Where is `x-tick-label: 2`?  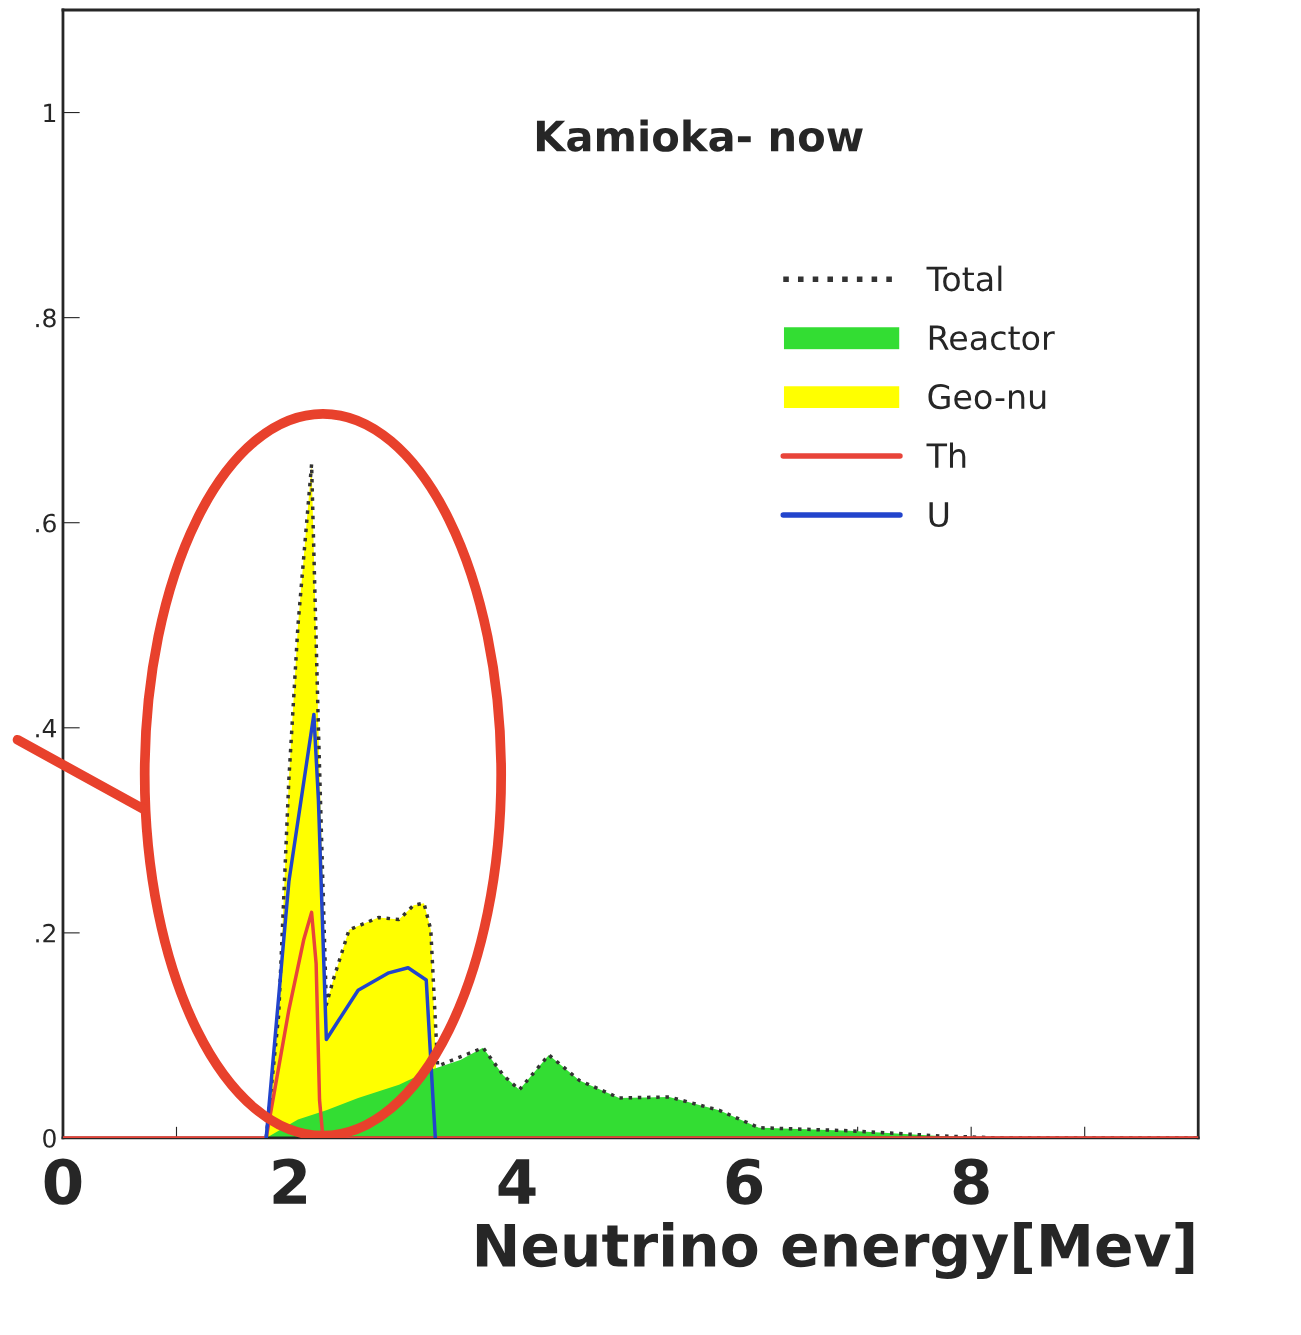
x-tick-label: 2 is located at coordinates (289, 1181).